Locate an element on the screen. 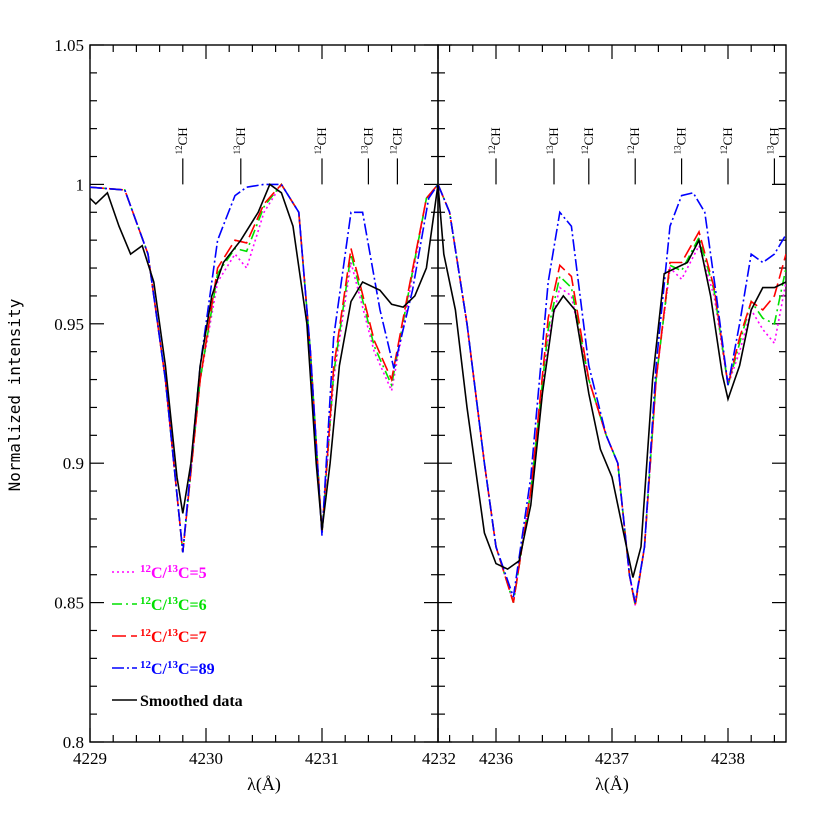 The height and width of the screenshot is (830, 830). legend-text-post: C=5 is located at coordinates (192, 573).